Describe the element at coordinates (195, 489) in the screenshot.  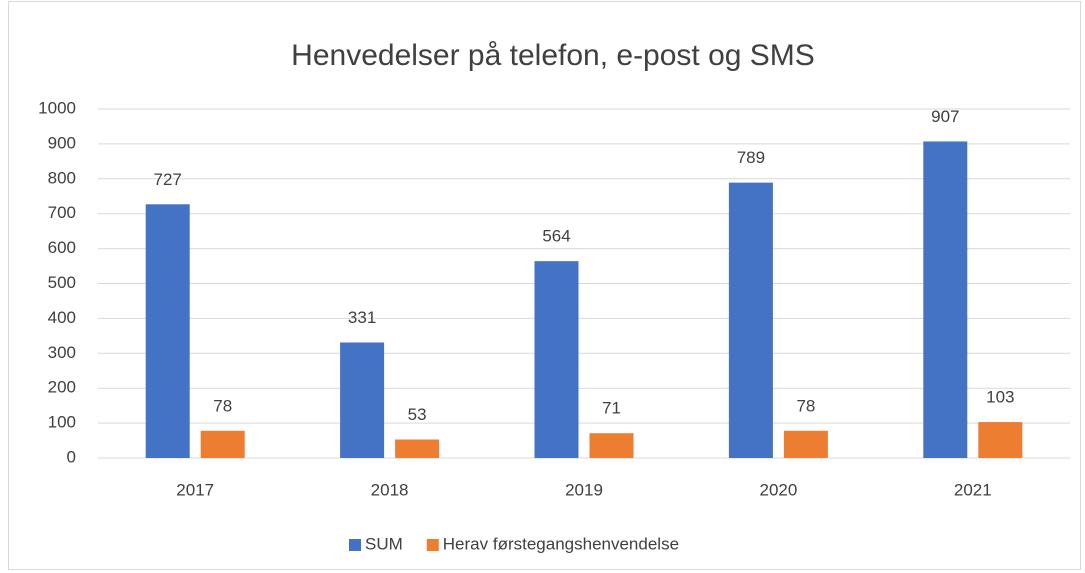
I see `x-tick-label: 2017` at that location.